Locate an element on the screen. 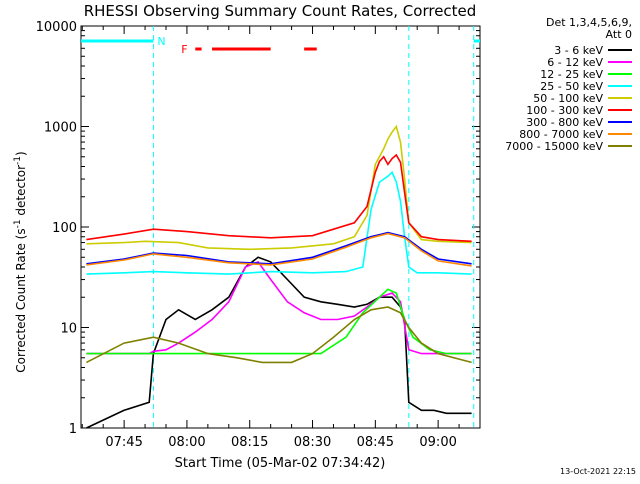 The width and height of the screenshot is (640, 484). y-axis-label-main: Corrected Count Rate (s is located at coordinates (21, 300).